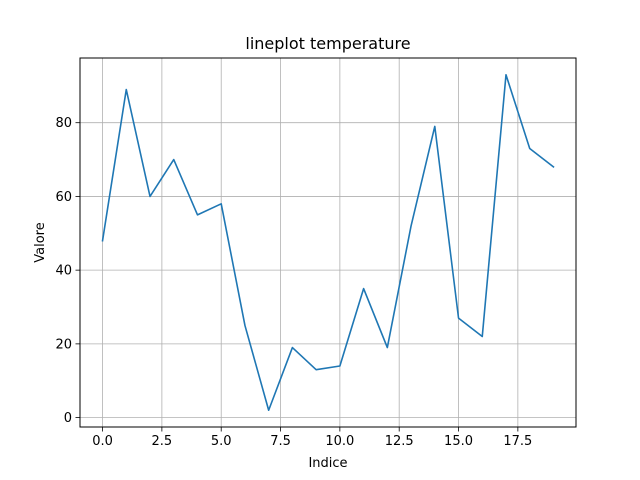 The height and width of the screenshot is (480, 640). What do you see at coordinates (339, 441) in the screenshot?
I see `x-tick-label: 10.0` at bounding box center [339, 441].